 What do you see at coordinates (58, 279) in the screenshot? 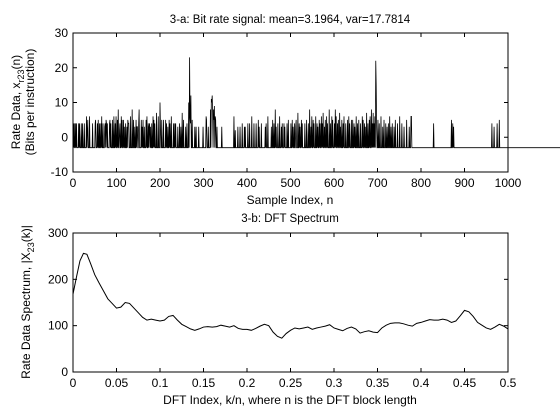
I see `plot-3b-y-tick-label: 200` at bounding box center [58, 279].